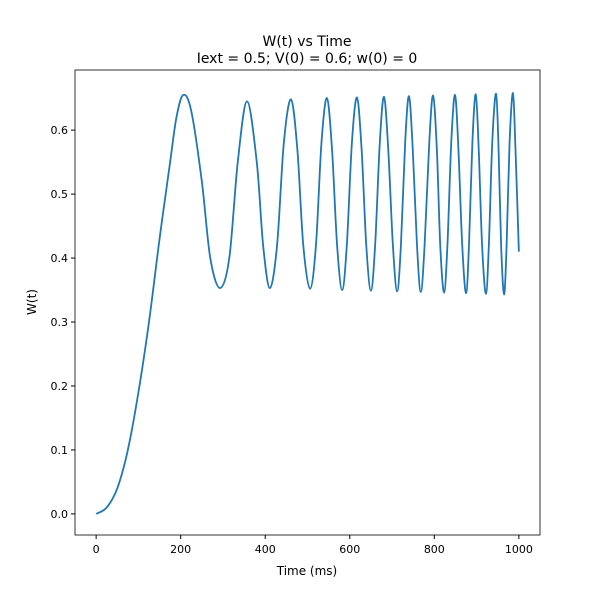 The width and height of the screenshot is (600, 600). Describe the element at coordinates (60, 514) in the screenshot. I see `y-tick-label: 0.0` at that location.